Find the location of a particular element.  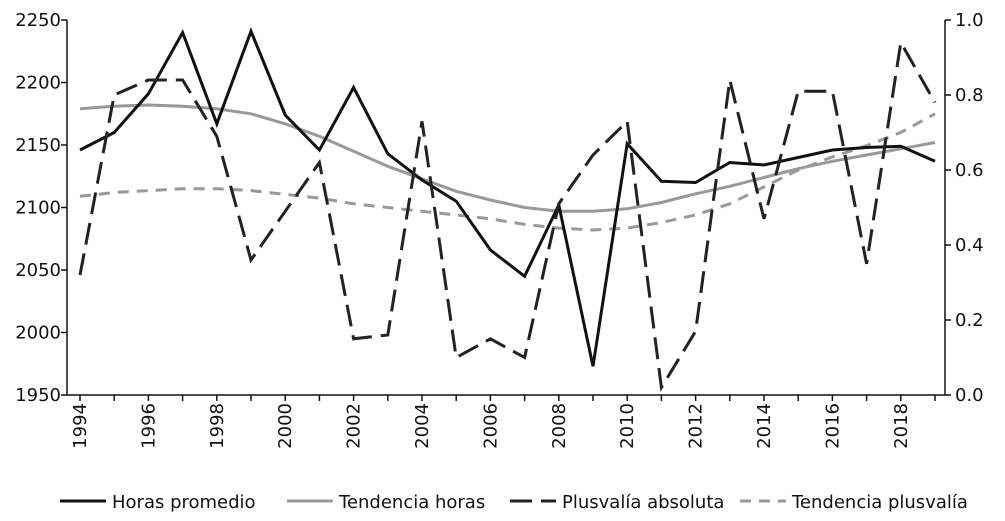

legend-label-3: Tendencia plusvalía is located at coordinates (879, 502).